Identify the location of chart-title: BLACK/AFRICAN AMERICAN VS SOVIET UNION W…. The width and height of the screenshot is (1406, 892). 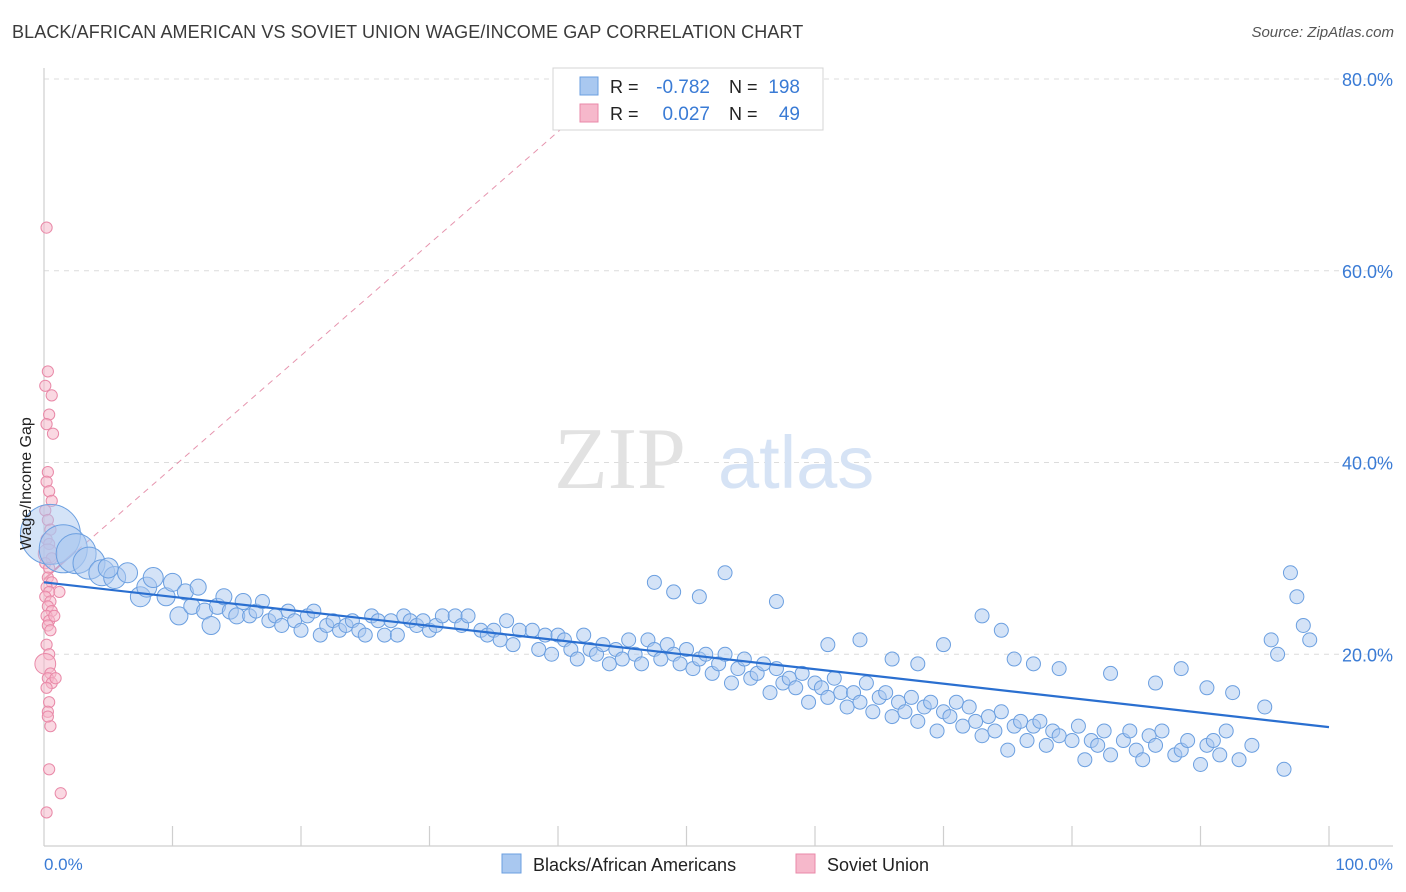
(408, 32).